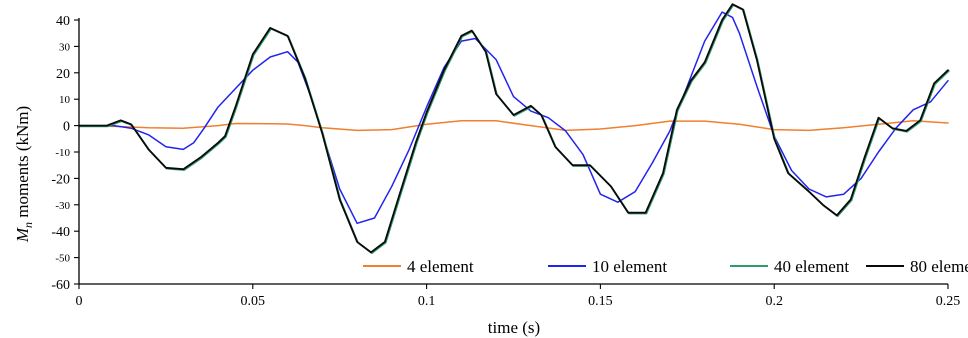 This screenshot has width=968, height=338. Describe the element at coordinates (63, 74) in the screenshot. I see `y-tick-label: 20` at that location.